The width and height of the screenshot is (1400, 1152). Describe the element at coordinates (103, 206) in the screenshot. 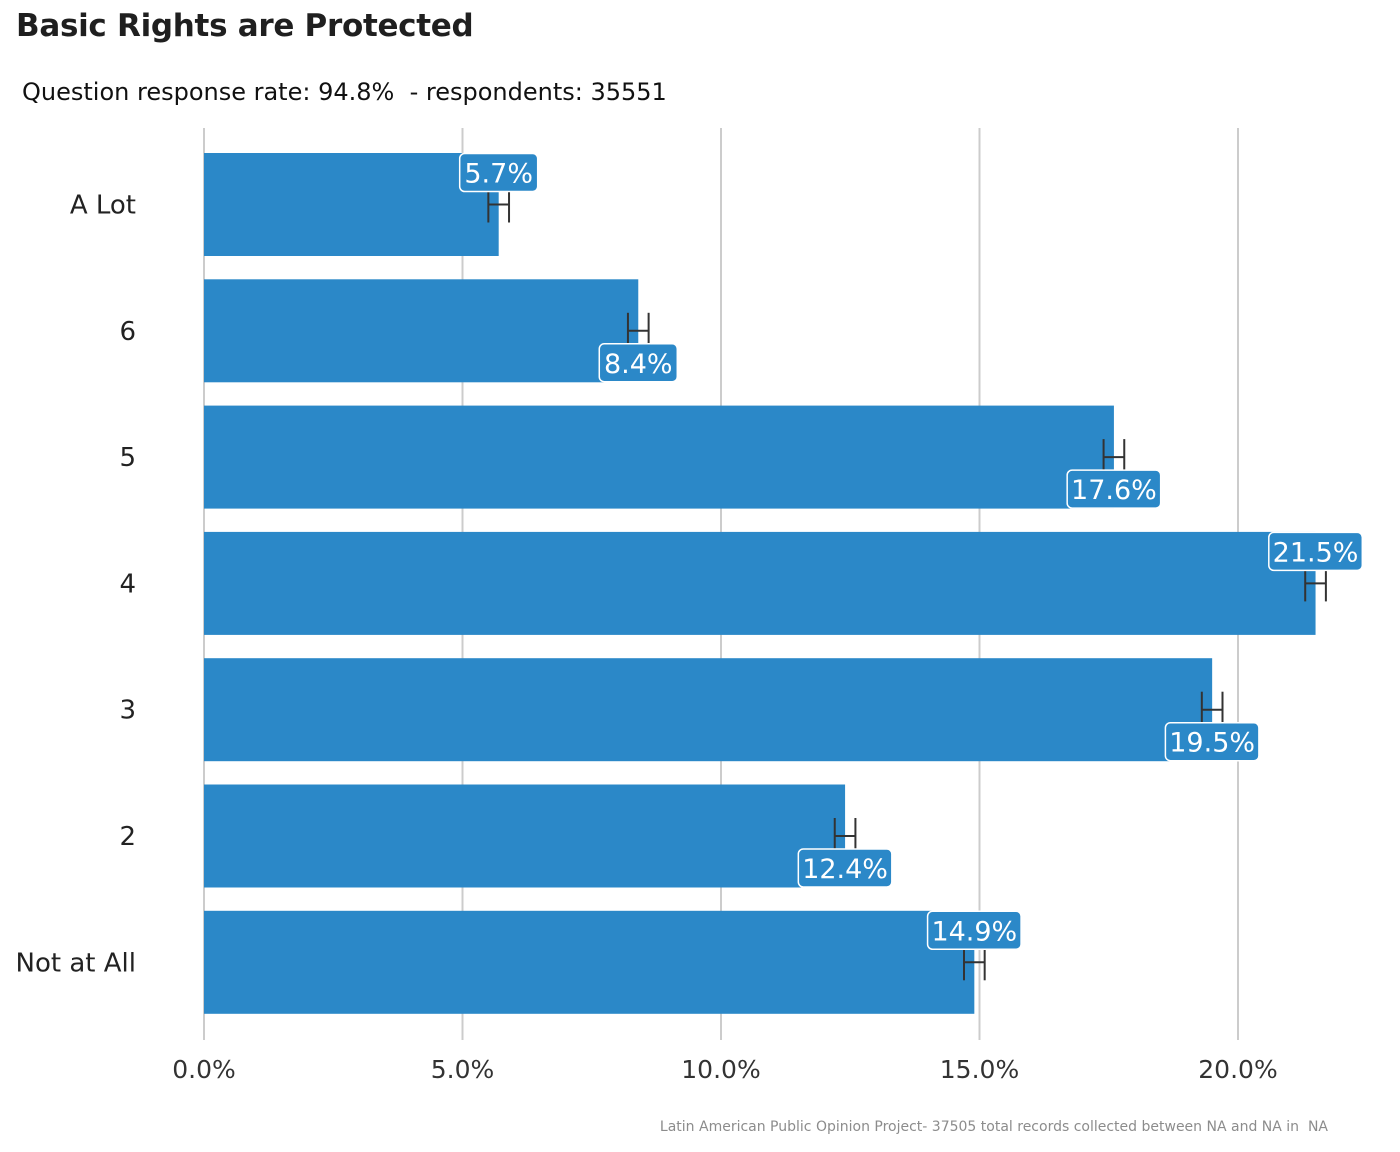

I see `category-label: A Lot` at that location.